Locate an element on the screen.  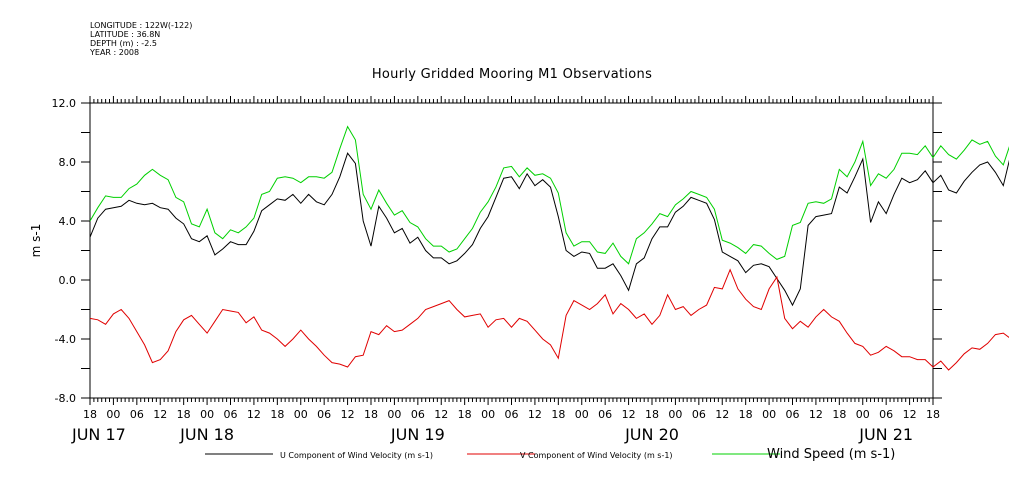
x-day-label: JUN 17 is located at coordinates (98, 434).